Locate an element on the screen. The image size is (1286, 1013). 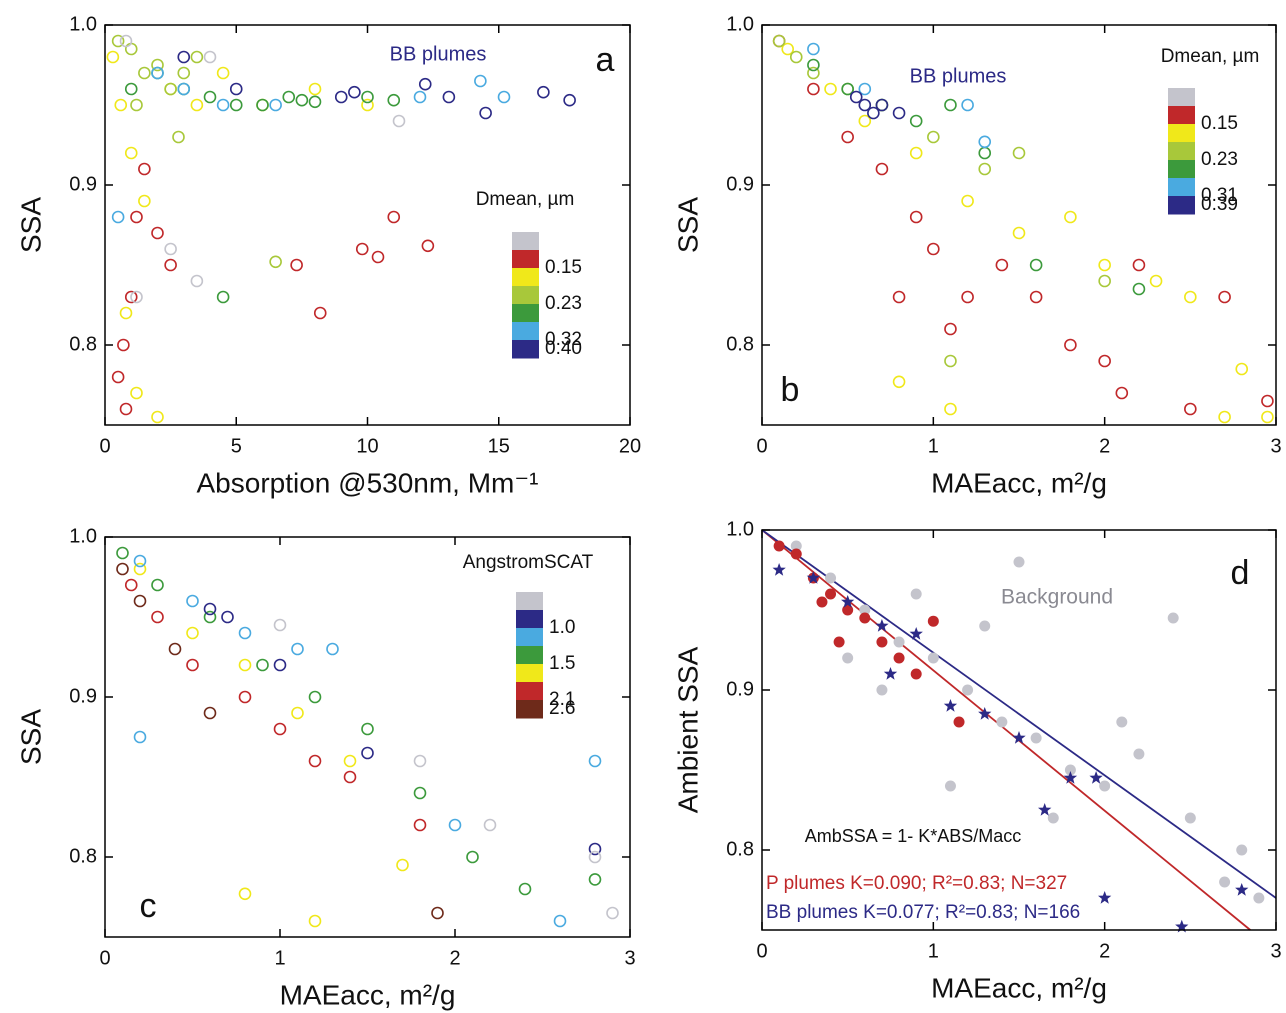
y-tick-label: 0.8 is located at coordinates (83, 856).